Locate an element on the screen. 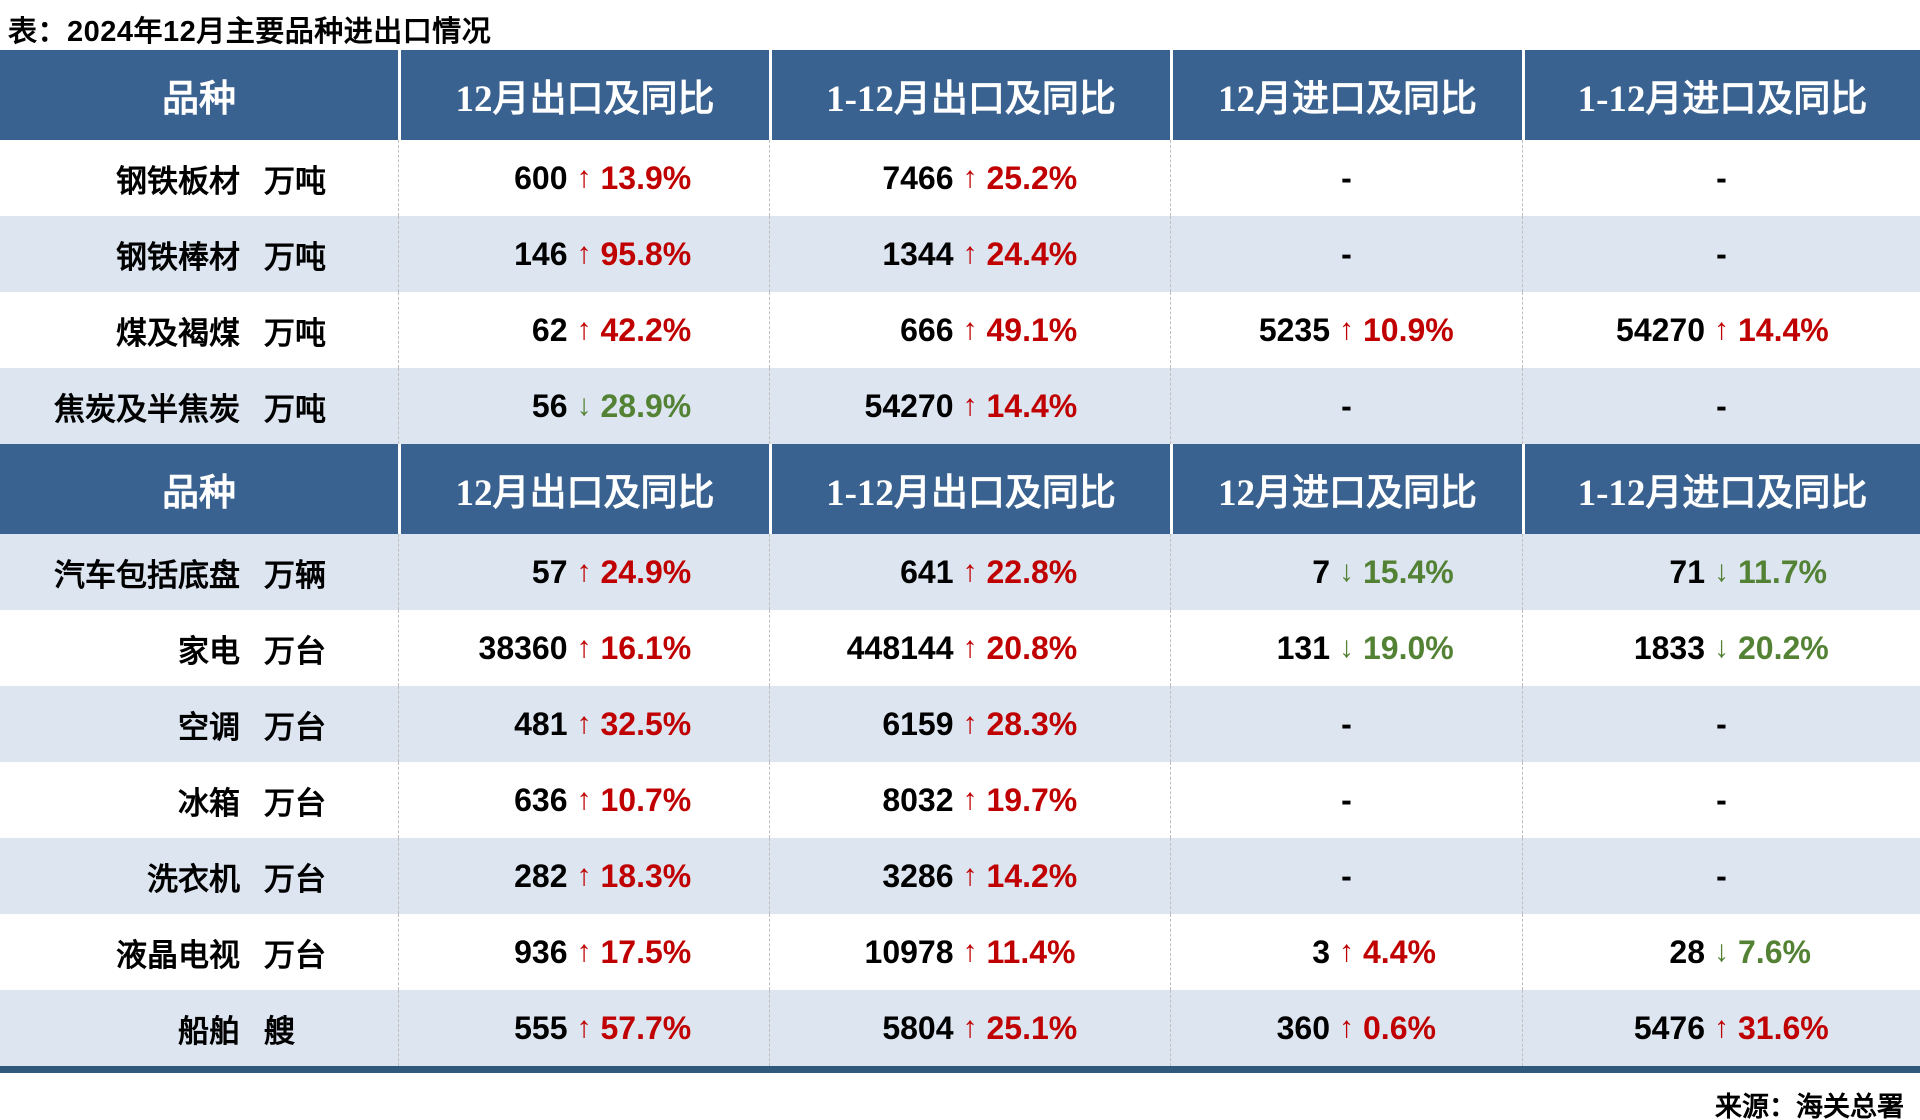 This screenshot has width=1920, height=1120. yoy-percent: 14.4% is located at coordinates (1783, 329).